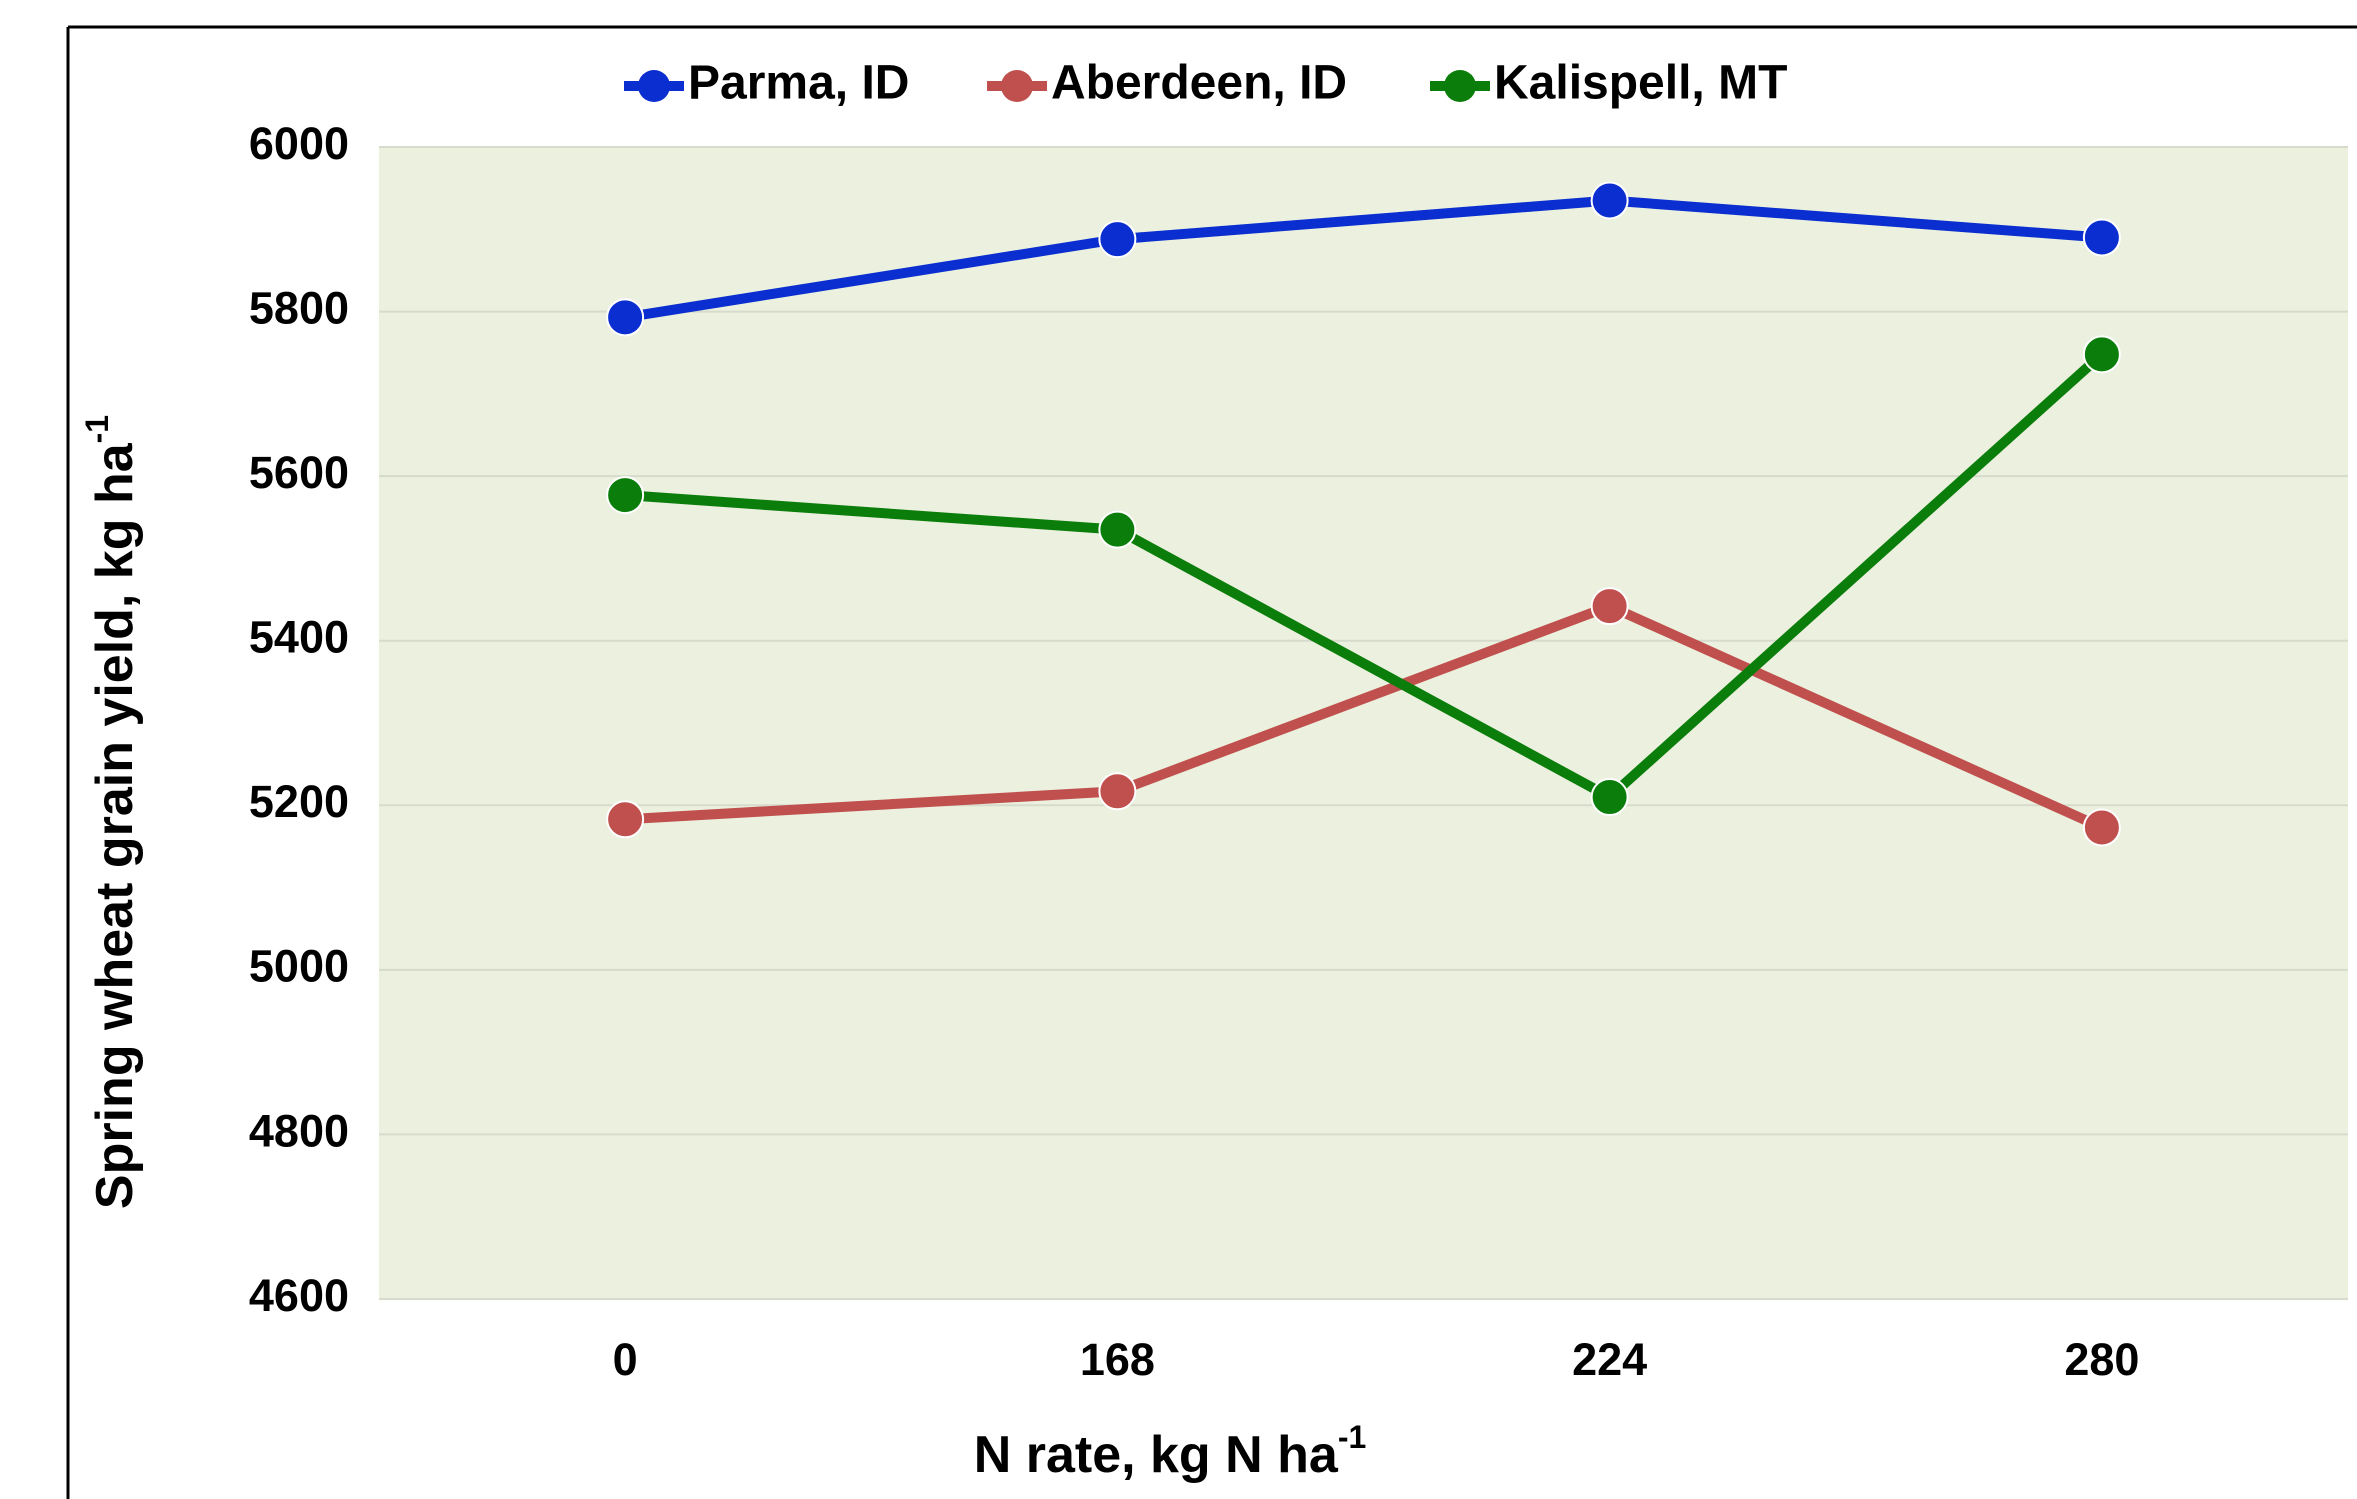 The image size is (2357, 1499). Describe the element at coordinates (1156, 1455) in the screenshot. I see `x-axis-label-text: N rate, kg N ha` at that location.